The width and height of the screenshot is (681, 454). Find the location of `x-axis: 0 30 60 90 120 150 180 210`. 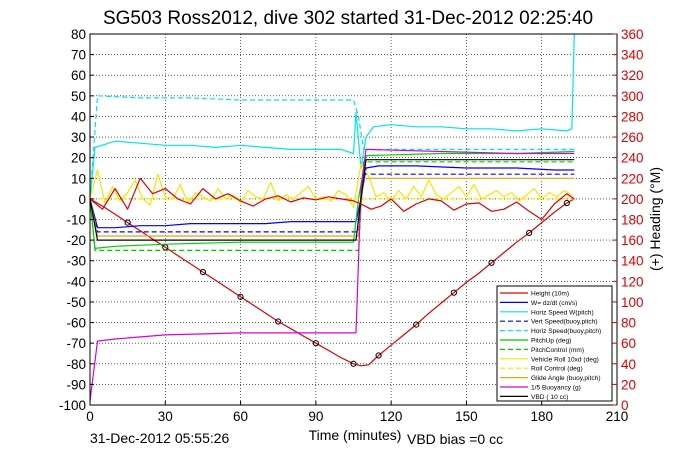

x-axis: 0 30 60 90 120 150 180 210 is located at coordinates (357, 412).